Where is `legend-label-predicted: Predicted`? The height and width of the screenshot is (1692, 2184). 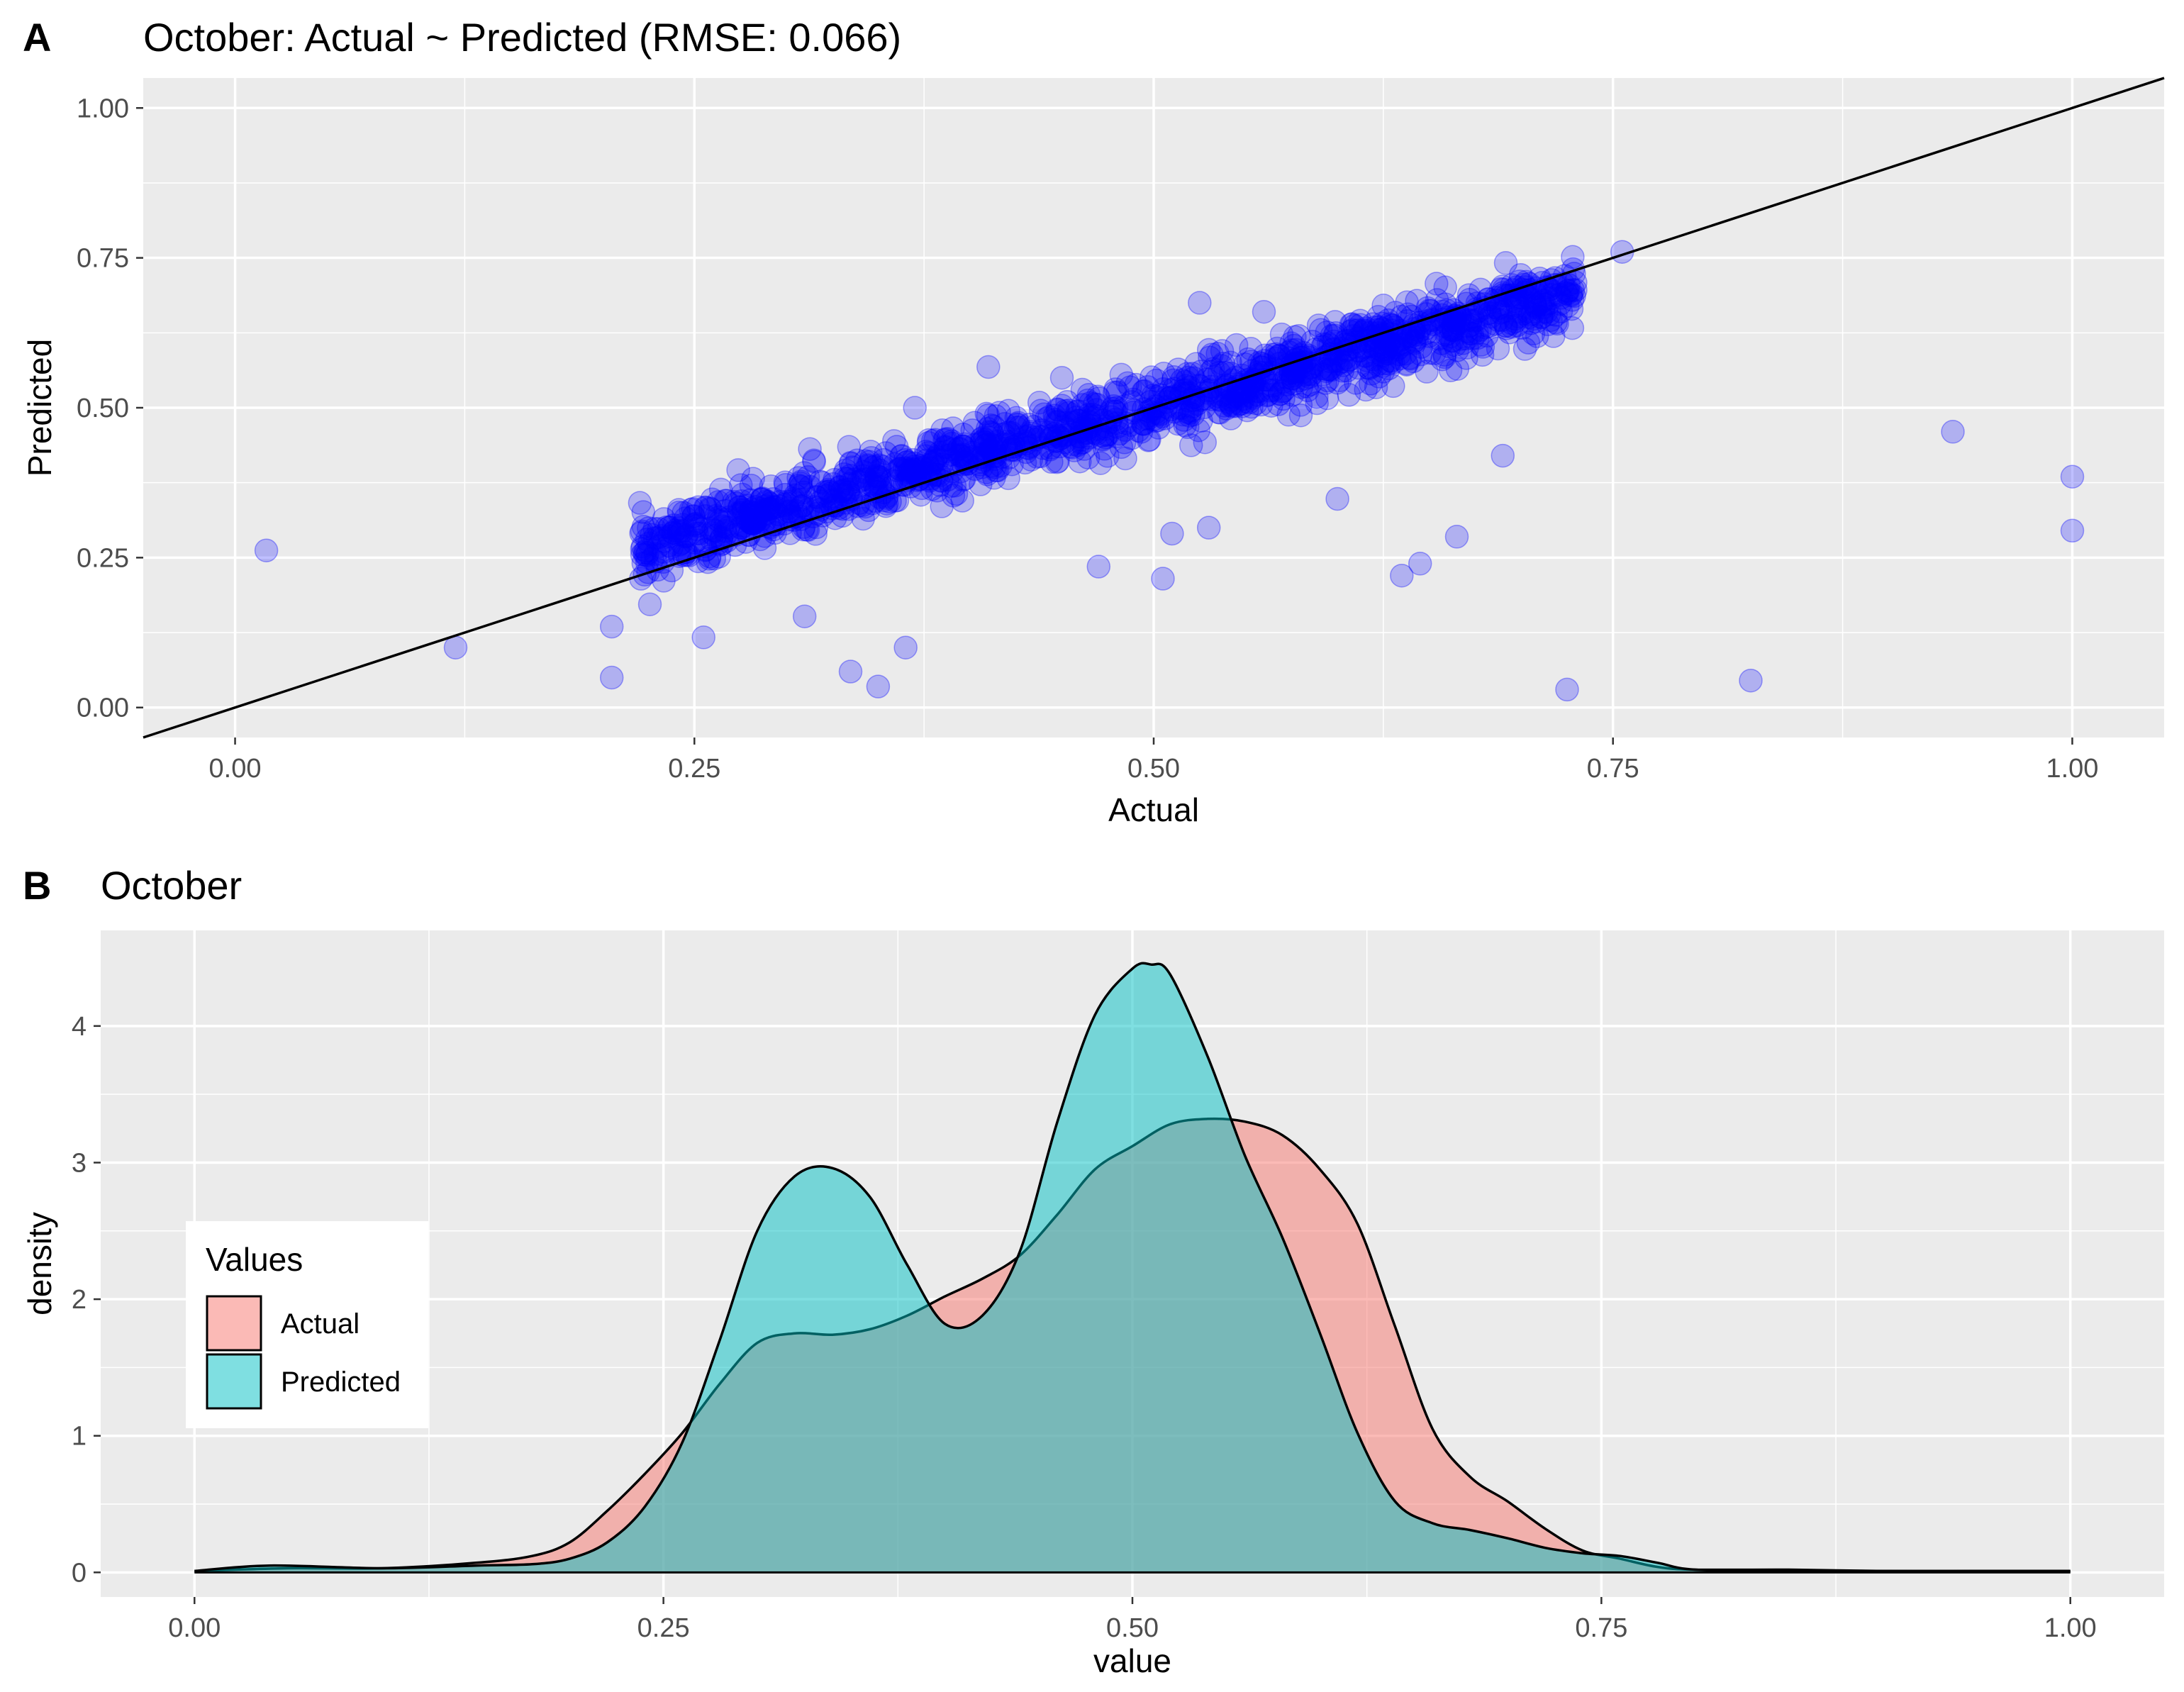 legend-label-predicted: Predicted is located at coordinates (341, 1383).